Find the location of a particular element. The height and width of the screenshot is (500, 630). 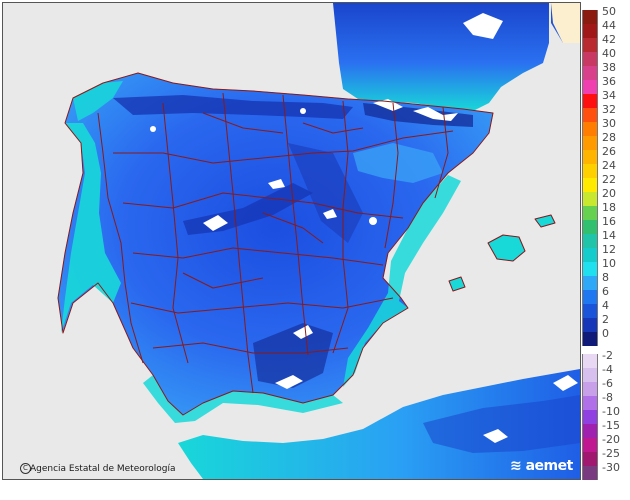

mediterranean-coast-band is located at coordinates (402, 281).